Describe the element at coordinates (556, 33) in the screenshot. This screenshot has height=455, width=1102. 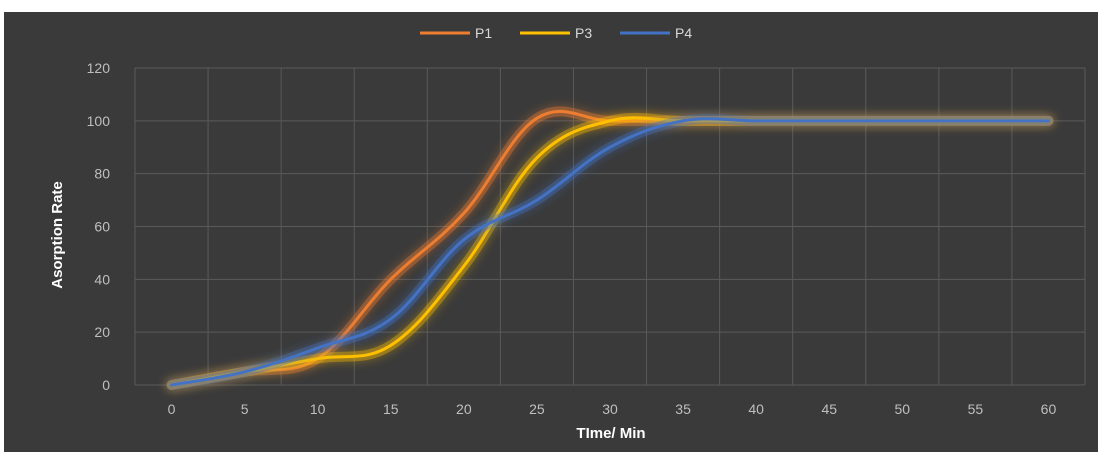
I see `legend: P1 P3 P4` at that location.